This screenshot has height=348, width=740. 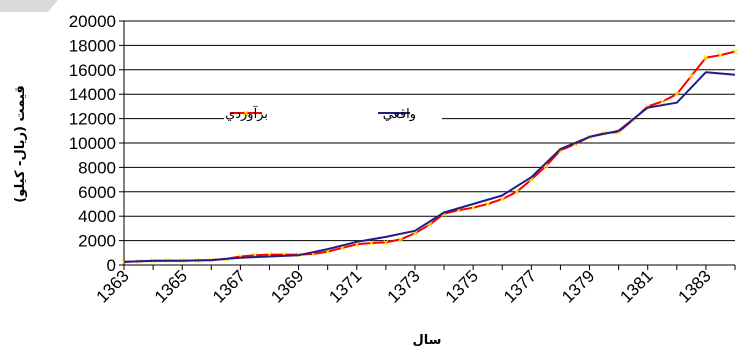 What do you see at coordinates (92, 70) in the screenshot?
I see `y-tick-label: 16000` at bounding box center [92, 70].